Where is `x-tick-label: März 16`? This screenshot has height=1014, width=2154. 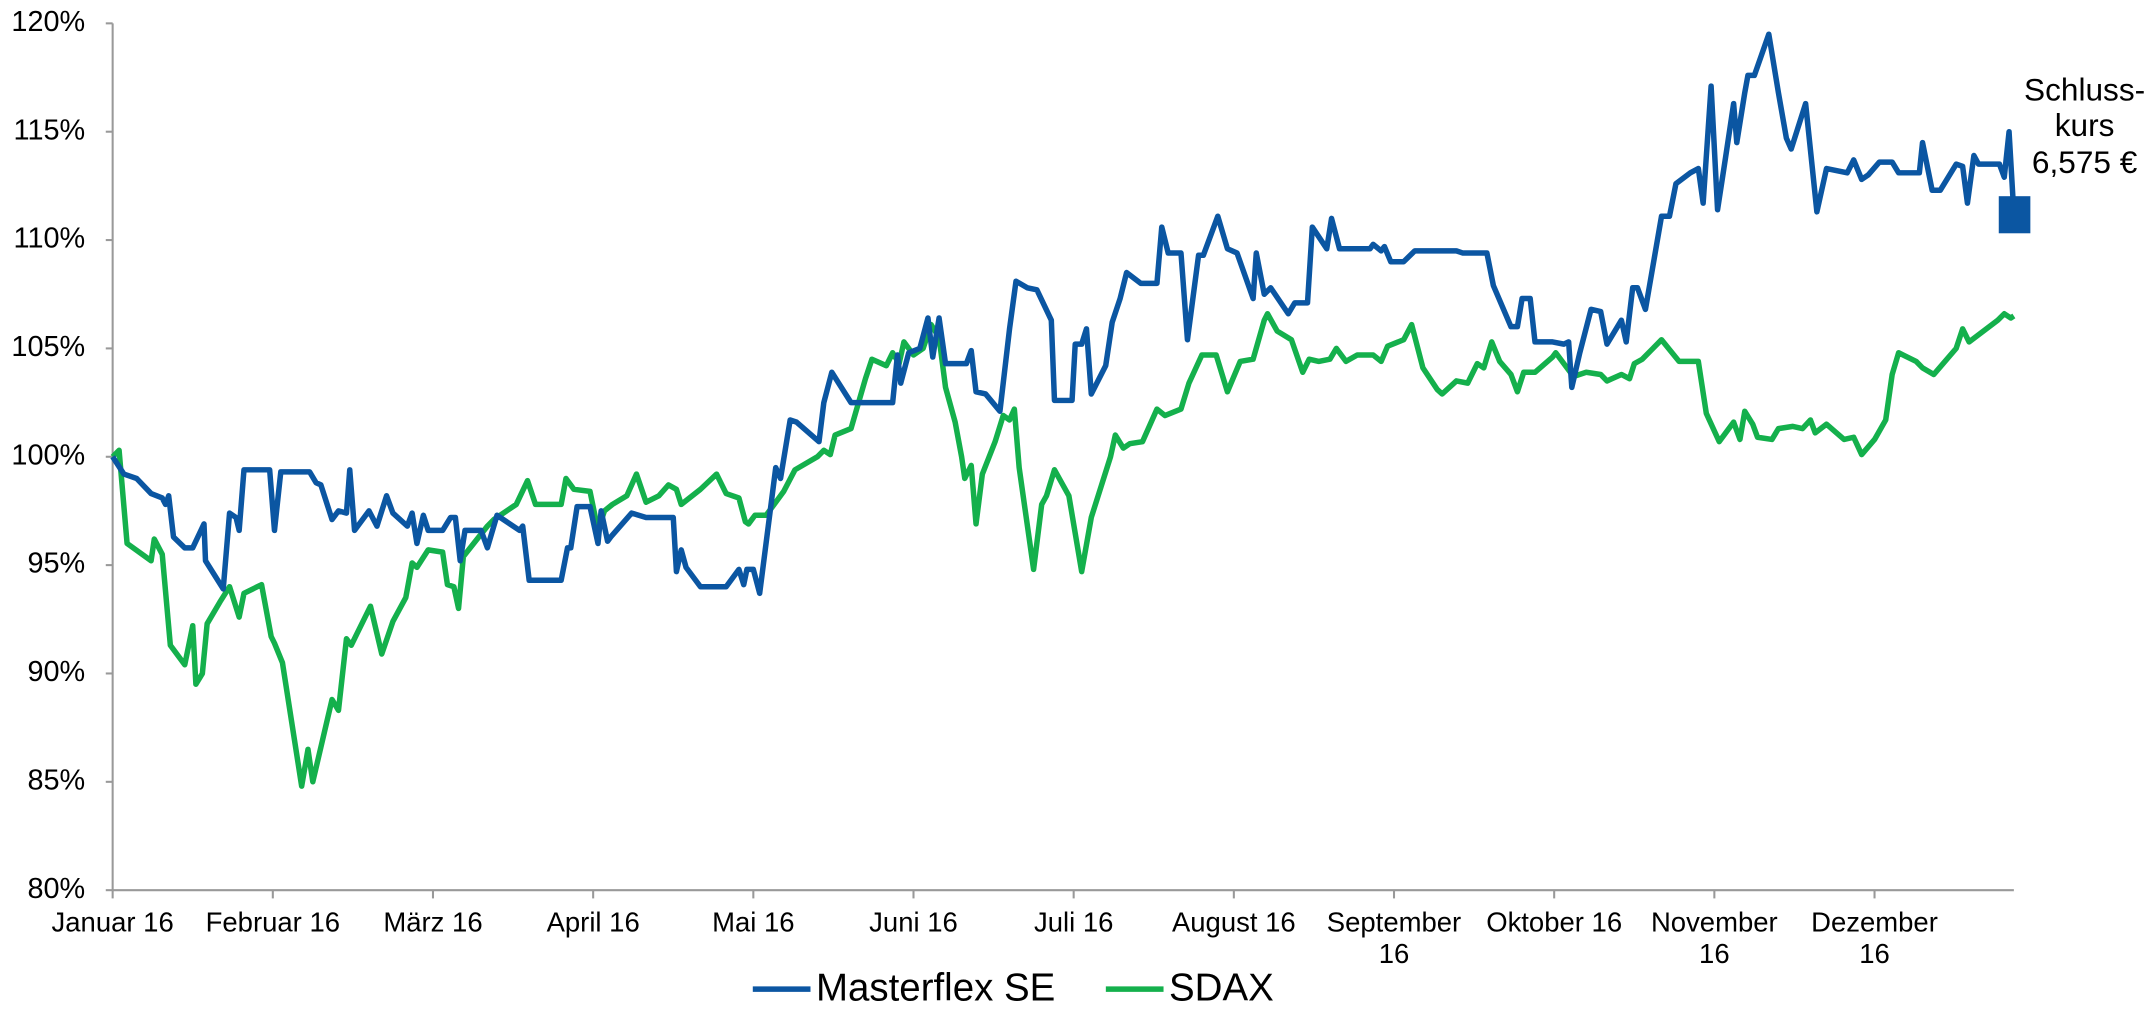
x-tick-label: März 16 is located at coordinates (433, 923).